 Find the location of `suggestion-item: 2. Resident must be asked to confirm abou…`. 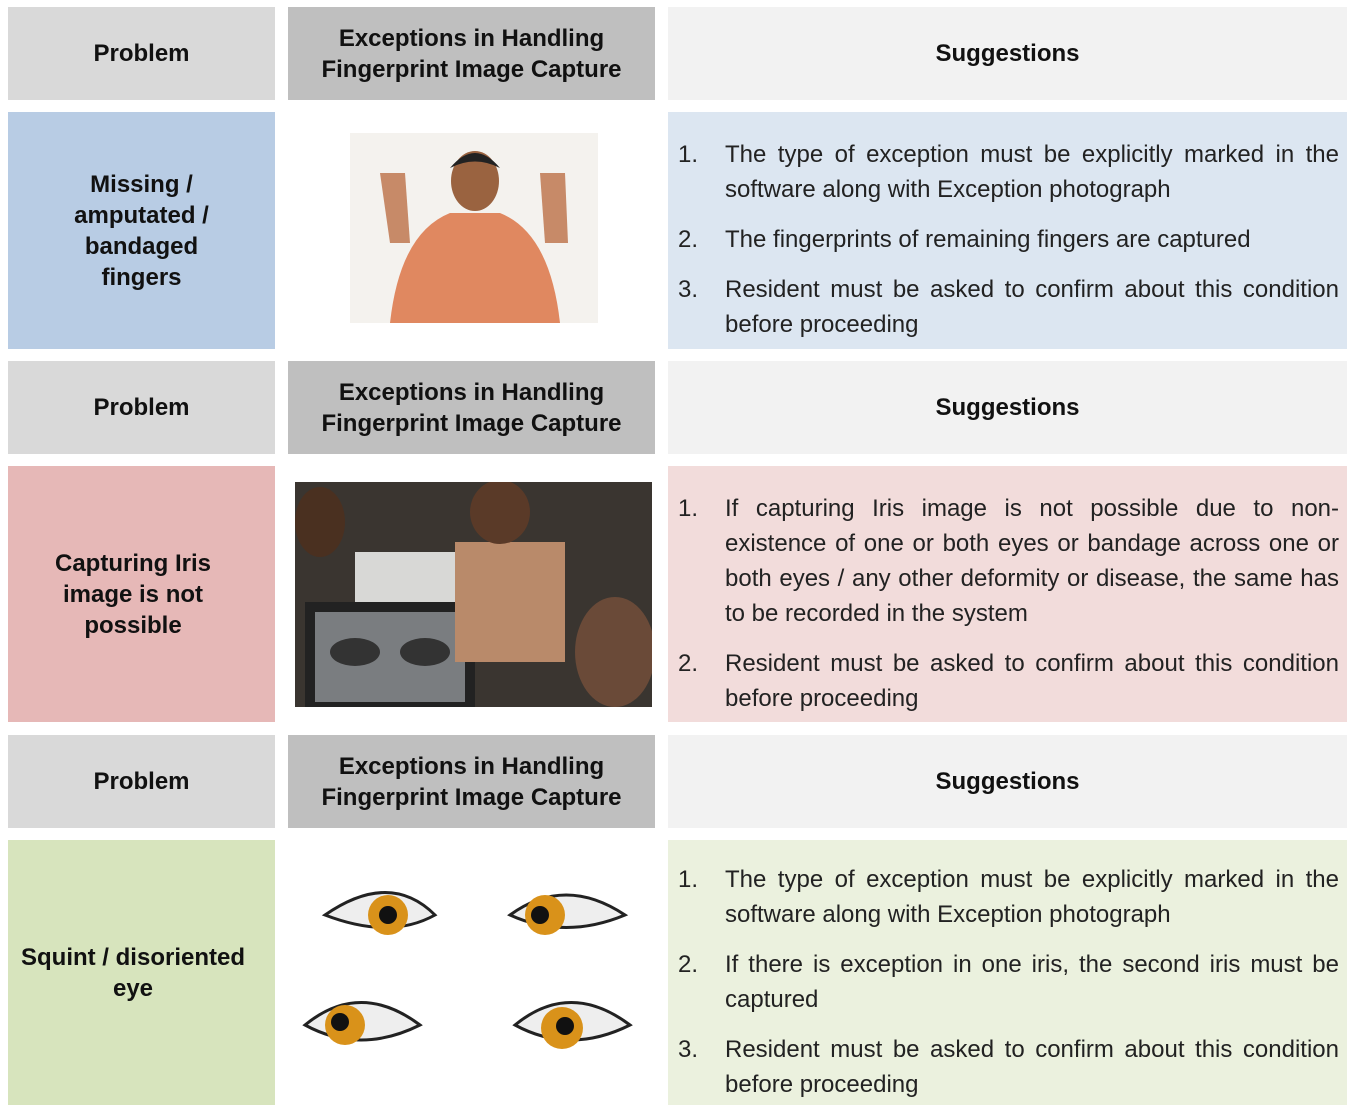

suggestion-item: 2. Resident must be asked to confirm abou… is located at coordinates (1008, 681).